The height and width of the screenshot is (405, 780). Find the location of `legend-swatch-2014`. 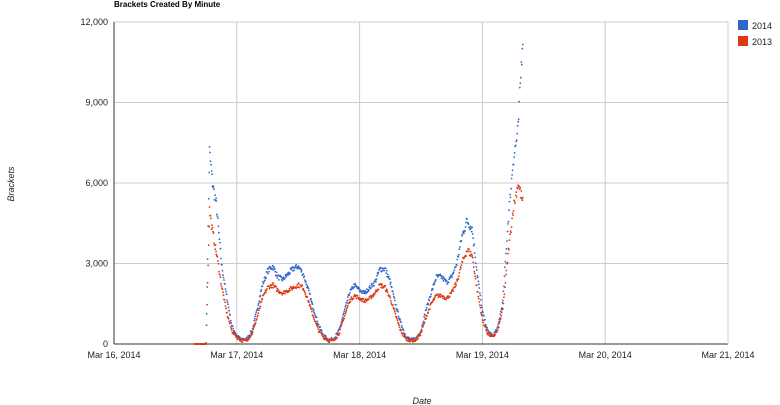

legend-swatch-2014 is located at coordinates (743, 25).